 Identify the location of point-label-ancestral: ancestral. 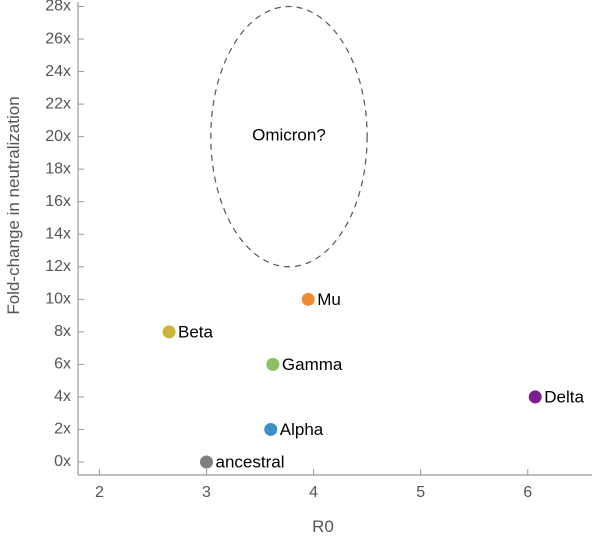
(250, 461).